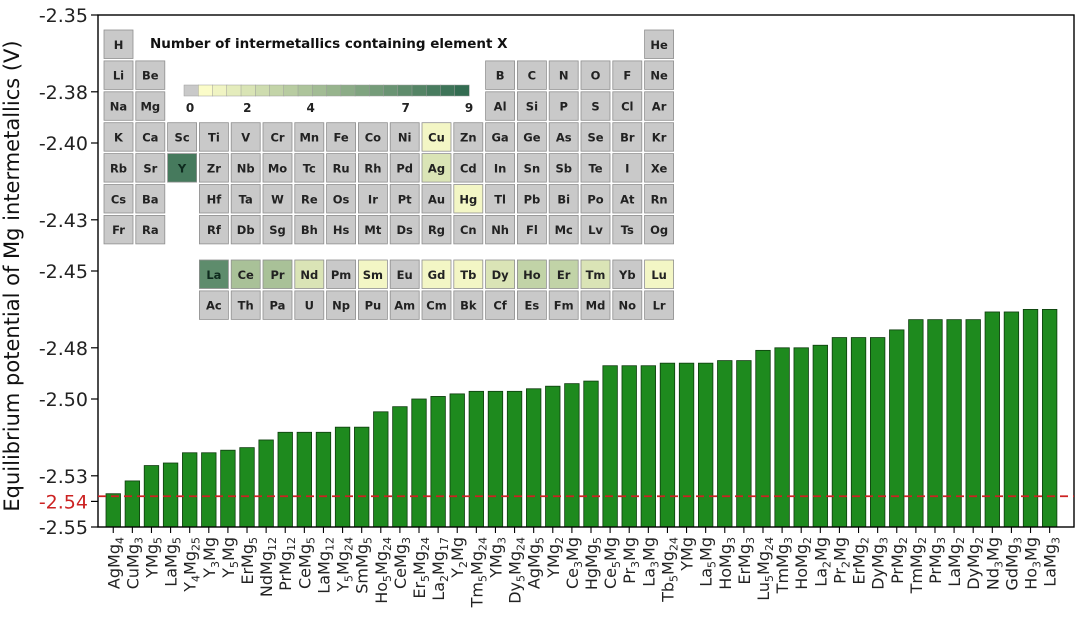 This screenshot has width=1080, height=624. What do you see at coordinates (500, 76) in the screenshot?
I see `element-symbol: B` at bounding box center [500, 76].